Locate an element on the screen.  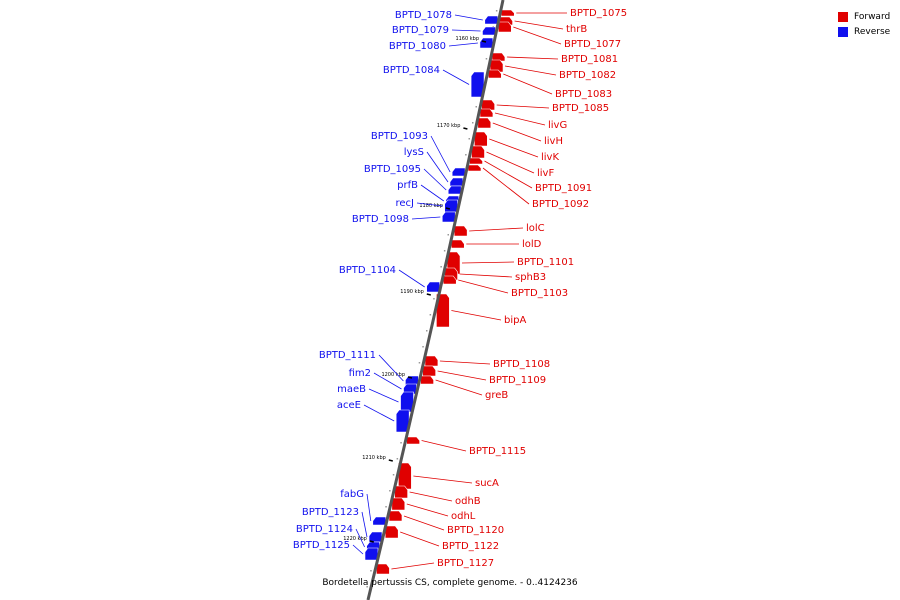
gene-label-maeB: maeB is located at coordinates (351, 389).